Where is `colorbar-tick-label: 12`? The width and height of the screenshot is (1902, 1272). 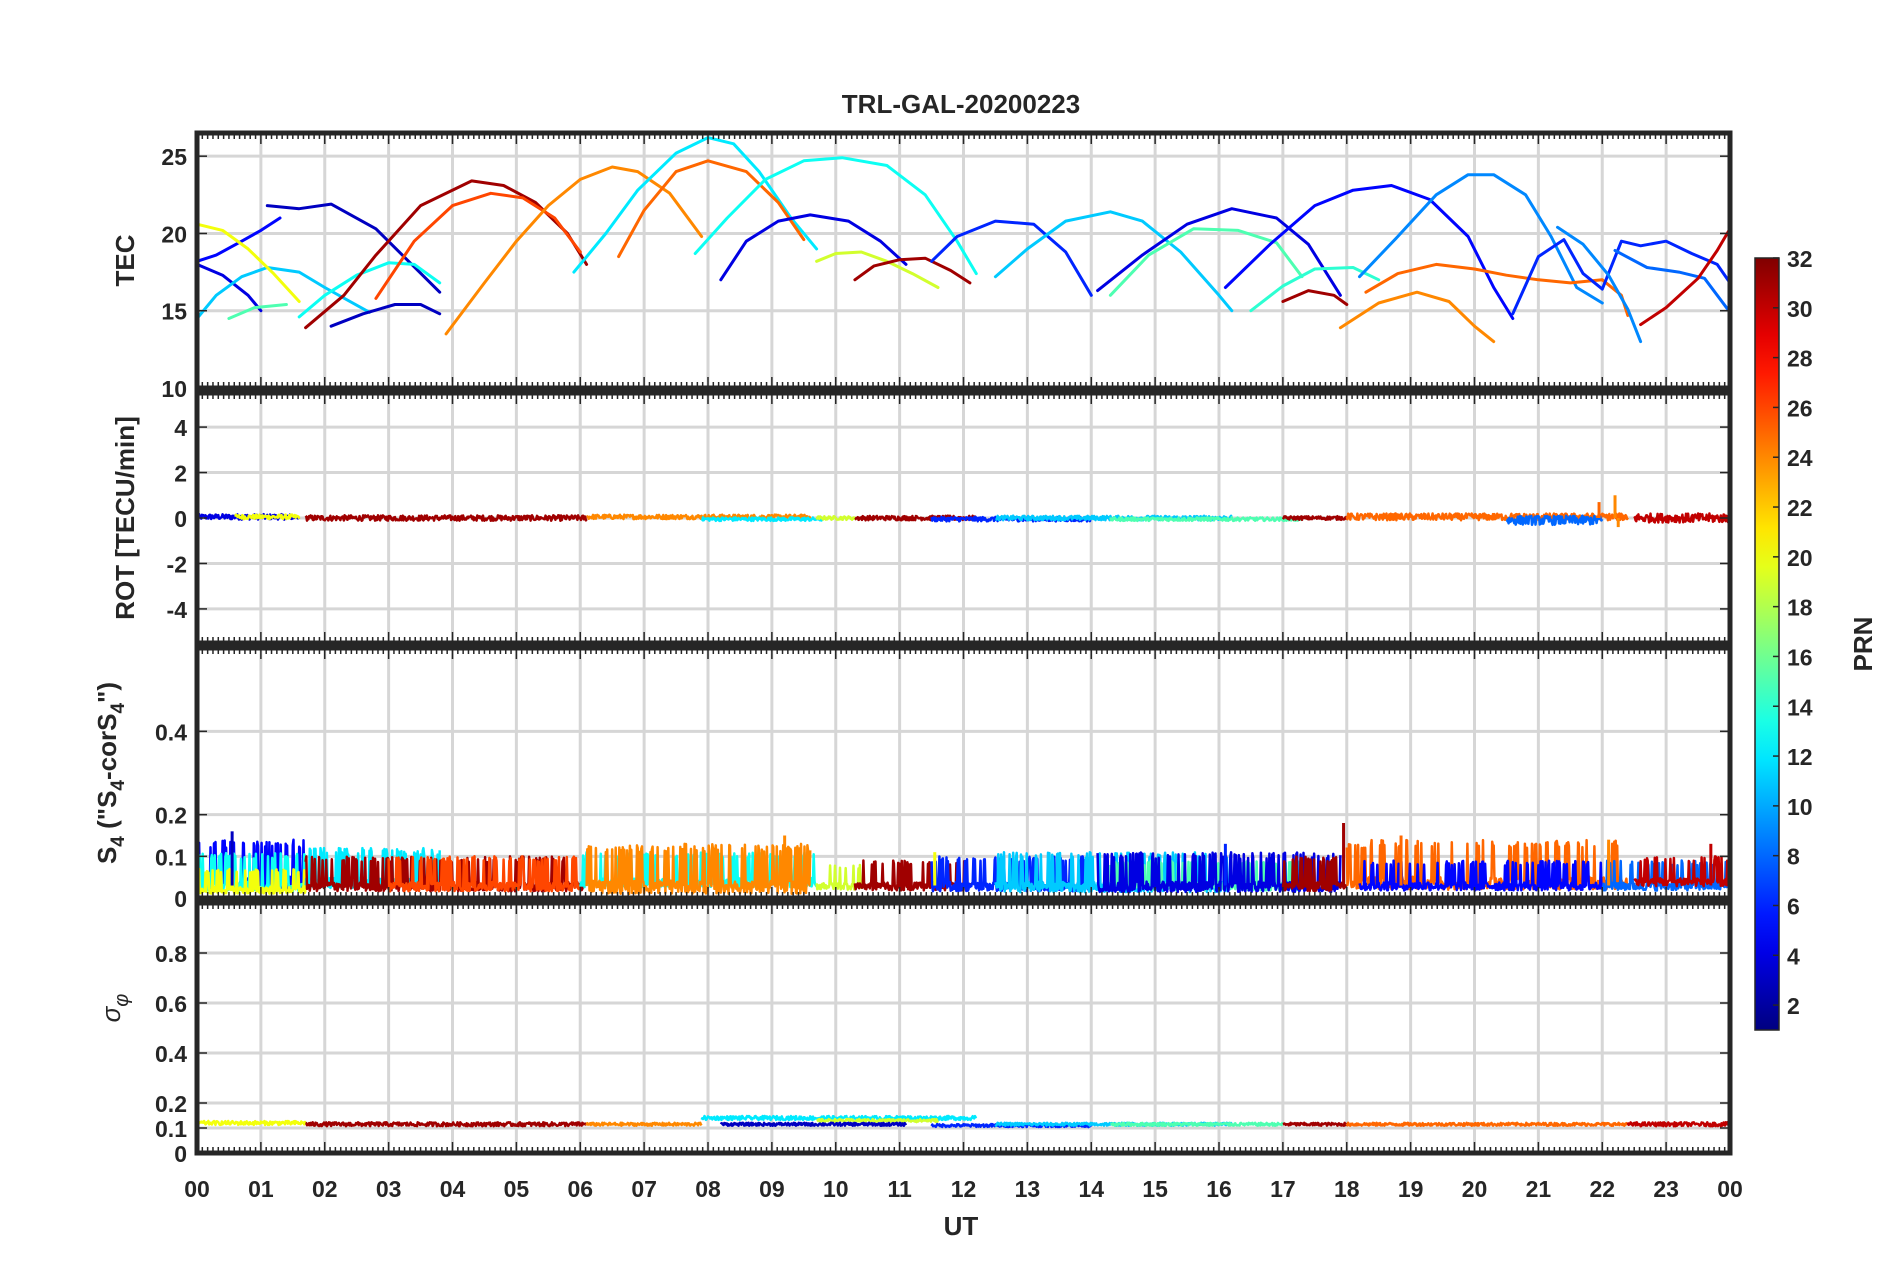 colorbar-tick-label: 12 is located at coordinates (1800, 757).